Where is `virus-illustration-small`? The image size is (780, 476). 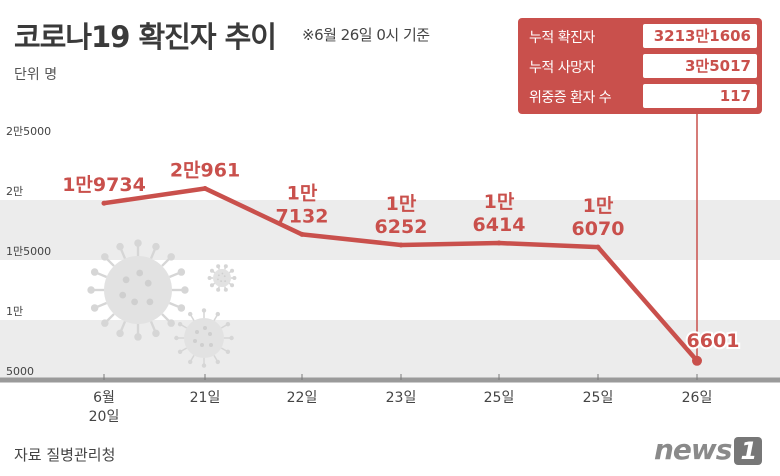
virus-illustration-small is located at coordinates (222, 278).